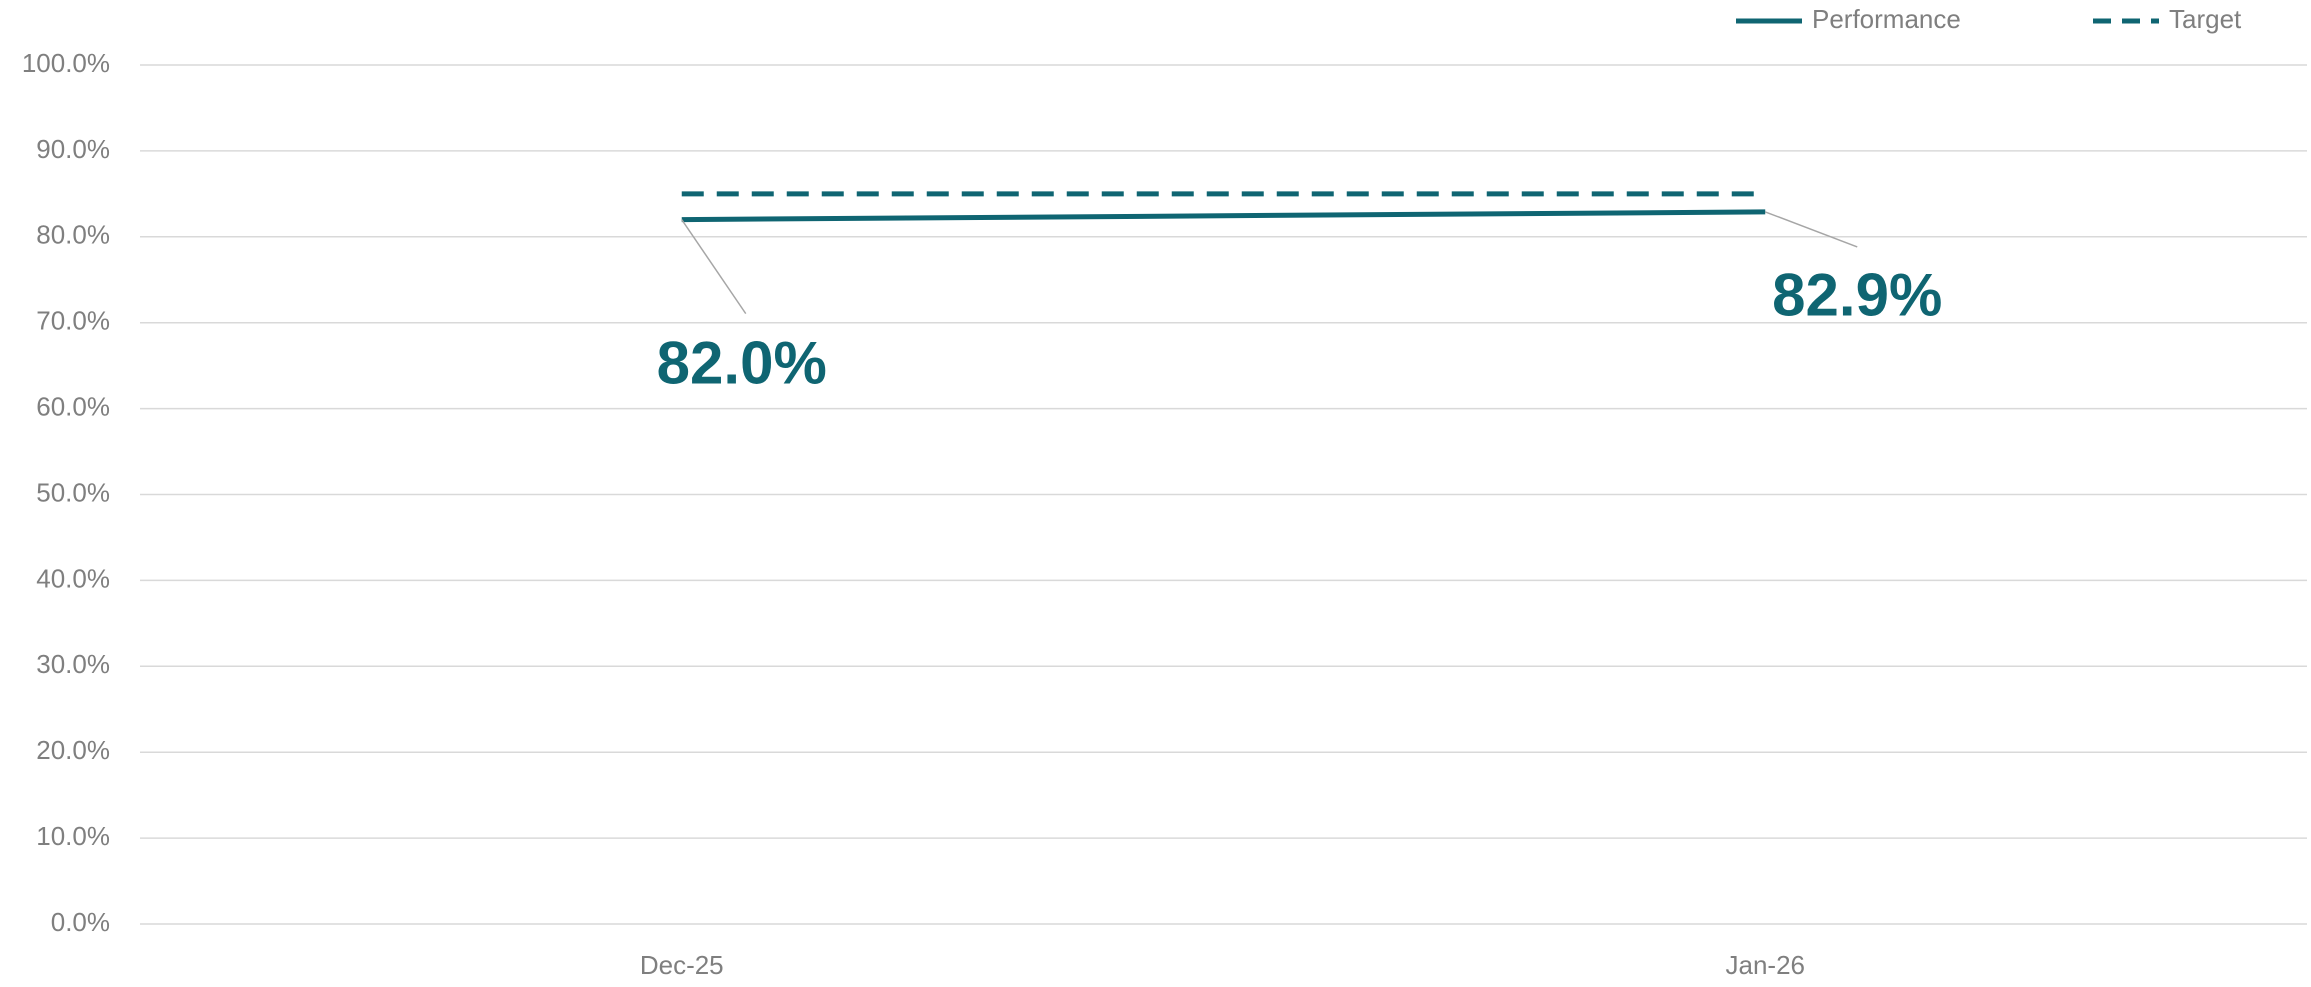 This screenshot has width=2311, height=987. Describe the element at coordinates (1223, 216) in the screenshot. I see `series-line` at that location.